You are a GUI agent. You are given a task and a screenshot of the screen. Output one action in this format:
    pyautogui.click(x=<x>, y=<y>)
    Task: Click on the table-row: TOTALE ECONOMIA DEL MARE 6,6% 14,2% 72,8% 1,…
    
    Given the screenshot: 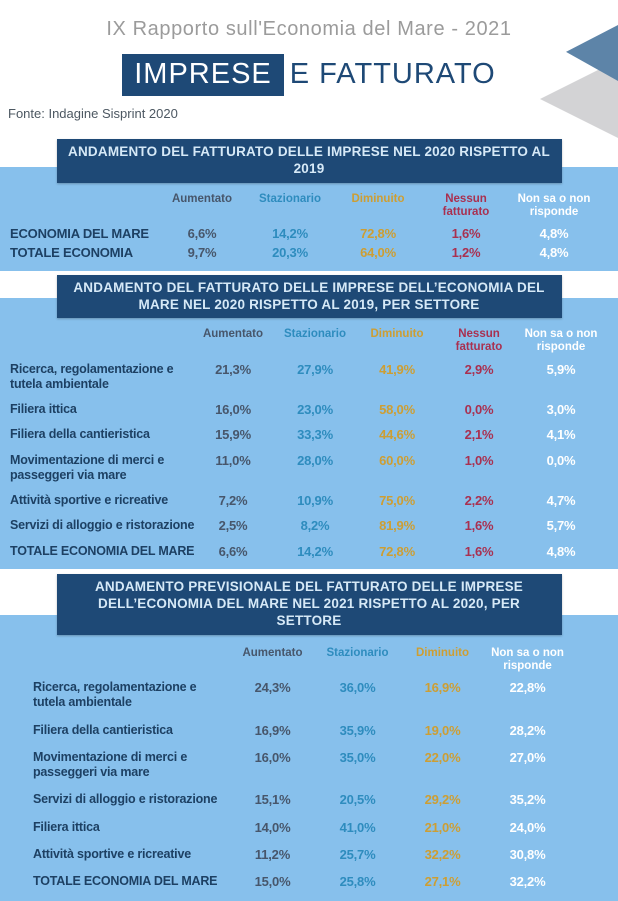 What is the action you would take?
    pyautogui.click(x=309, y=551)
    